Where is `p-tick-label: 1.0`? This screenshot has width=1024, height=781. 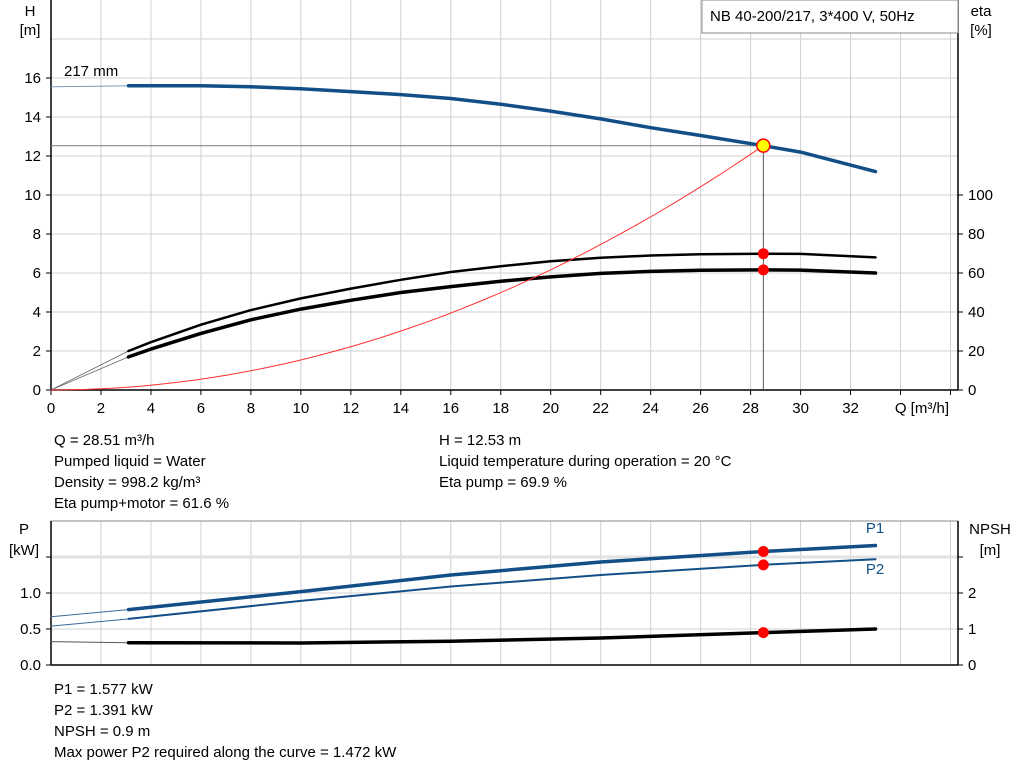
p-tick-label: 1.0 is located at coordinates (30, 593).